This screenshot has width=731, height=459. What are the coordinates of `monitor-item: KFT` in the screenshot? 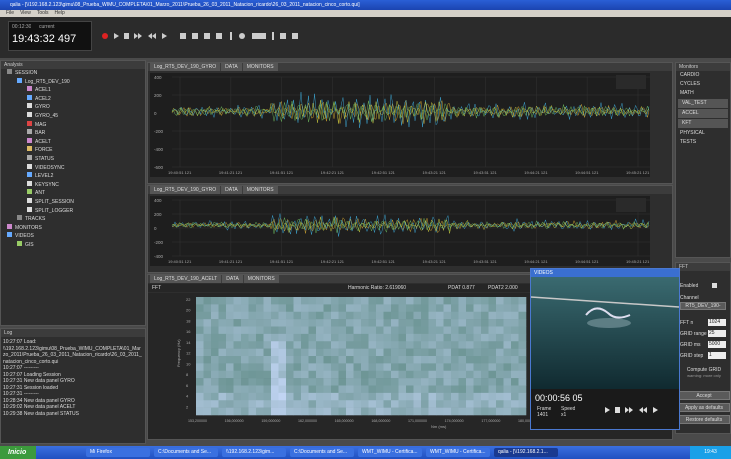 It's located at (703, 123).